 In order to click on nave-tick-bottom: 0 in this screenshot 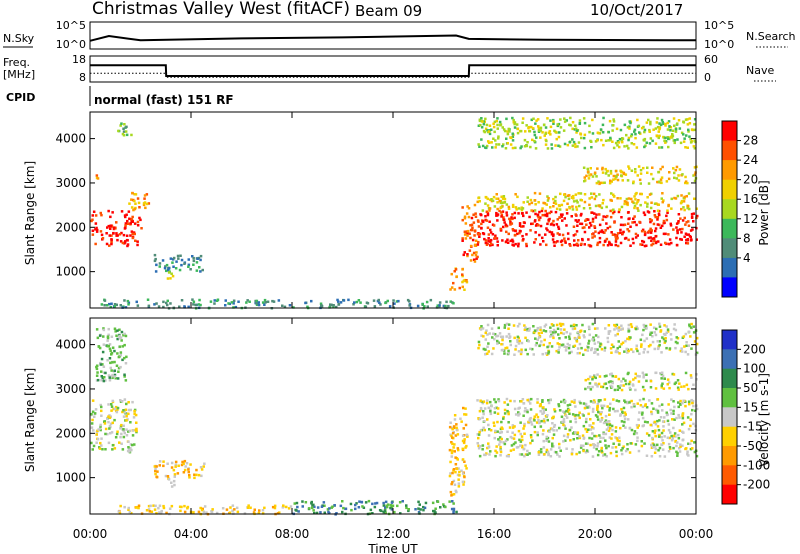, I will do `click(707, 77)`.